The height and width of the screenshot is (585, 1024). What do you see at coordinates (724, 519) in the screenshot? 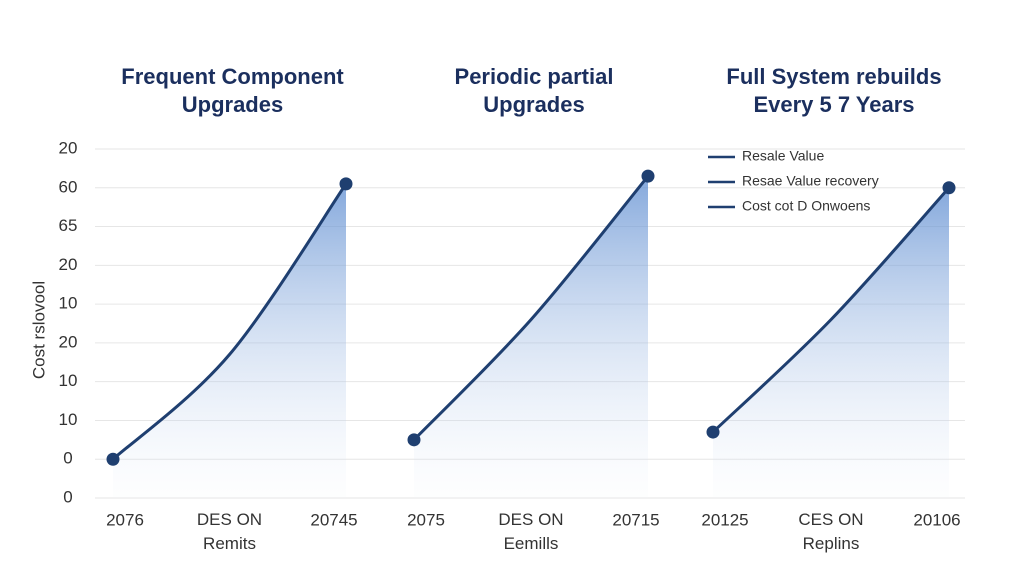
I see `x-tick-label: 20125` at bounding box center [724, 519].